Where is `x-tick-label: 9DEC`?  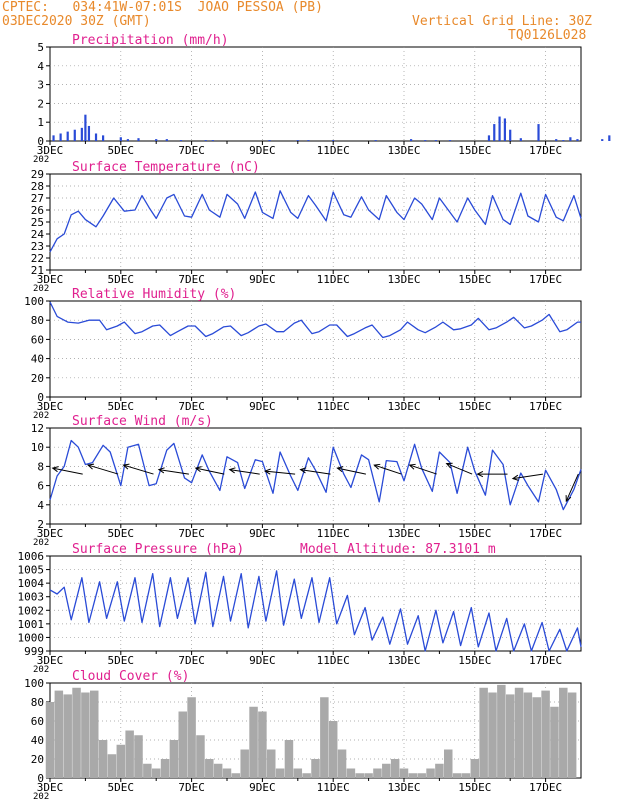 x-tick-label: 9DEC is located at coordinates (262, 406).